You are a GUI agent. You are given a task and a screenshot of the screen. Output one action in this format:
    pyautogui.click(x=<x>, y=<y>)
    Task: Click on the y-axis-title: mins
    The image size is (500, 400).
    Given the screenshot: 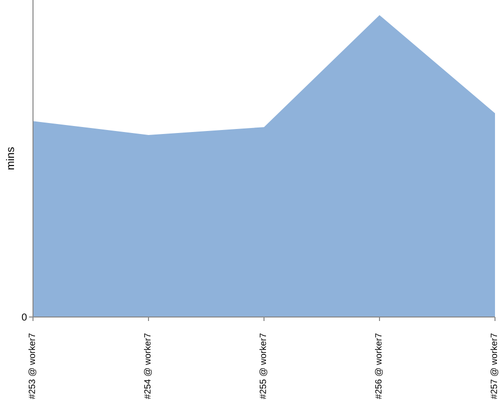 What is the action you would take?
    pyautogui.click(x=11, y=158)
    